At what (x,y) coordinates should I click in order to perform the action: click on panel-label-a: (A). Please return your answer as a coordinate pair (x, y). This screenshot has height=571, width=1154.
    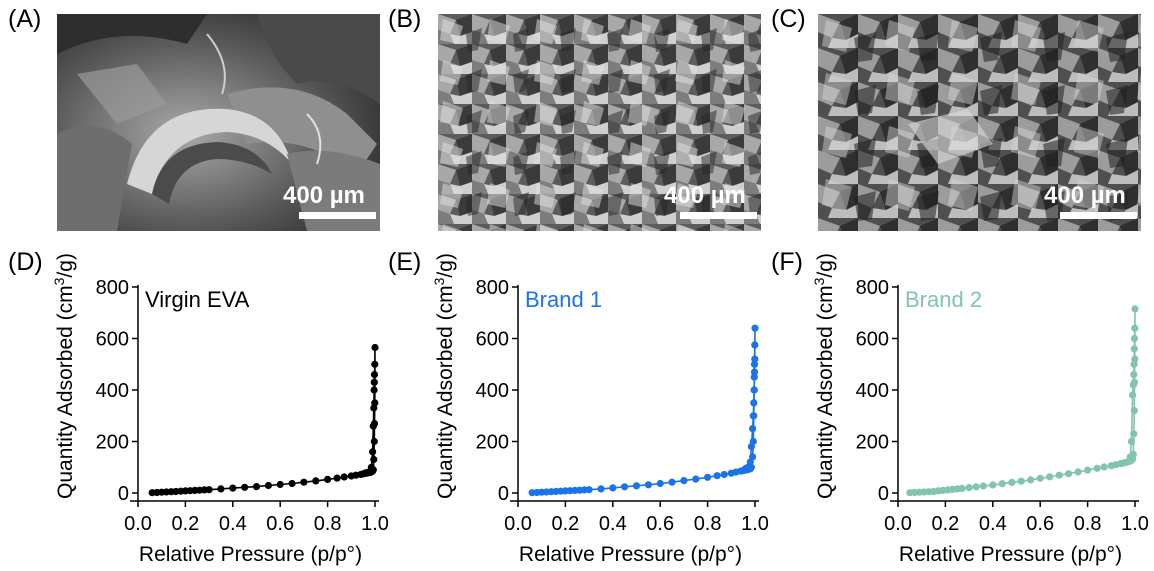
    Looking at the image, I should click on (25, 19).